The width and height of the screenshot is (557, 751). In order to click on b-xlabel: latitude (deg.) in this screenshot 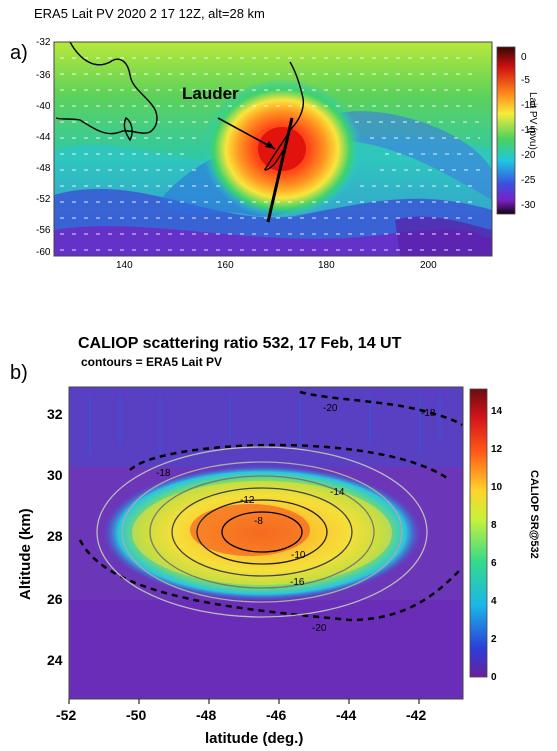, I will do `click(254, 738)`.